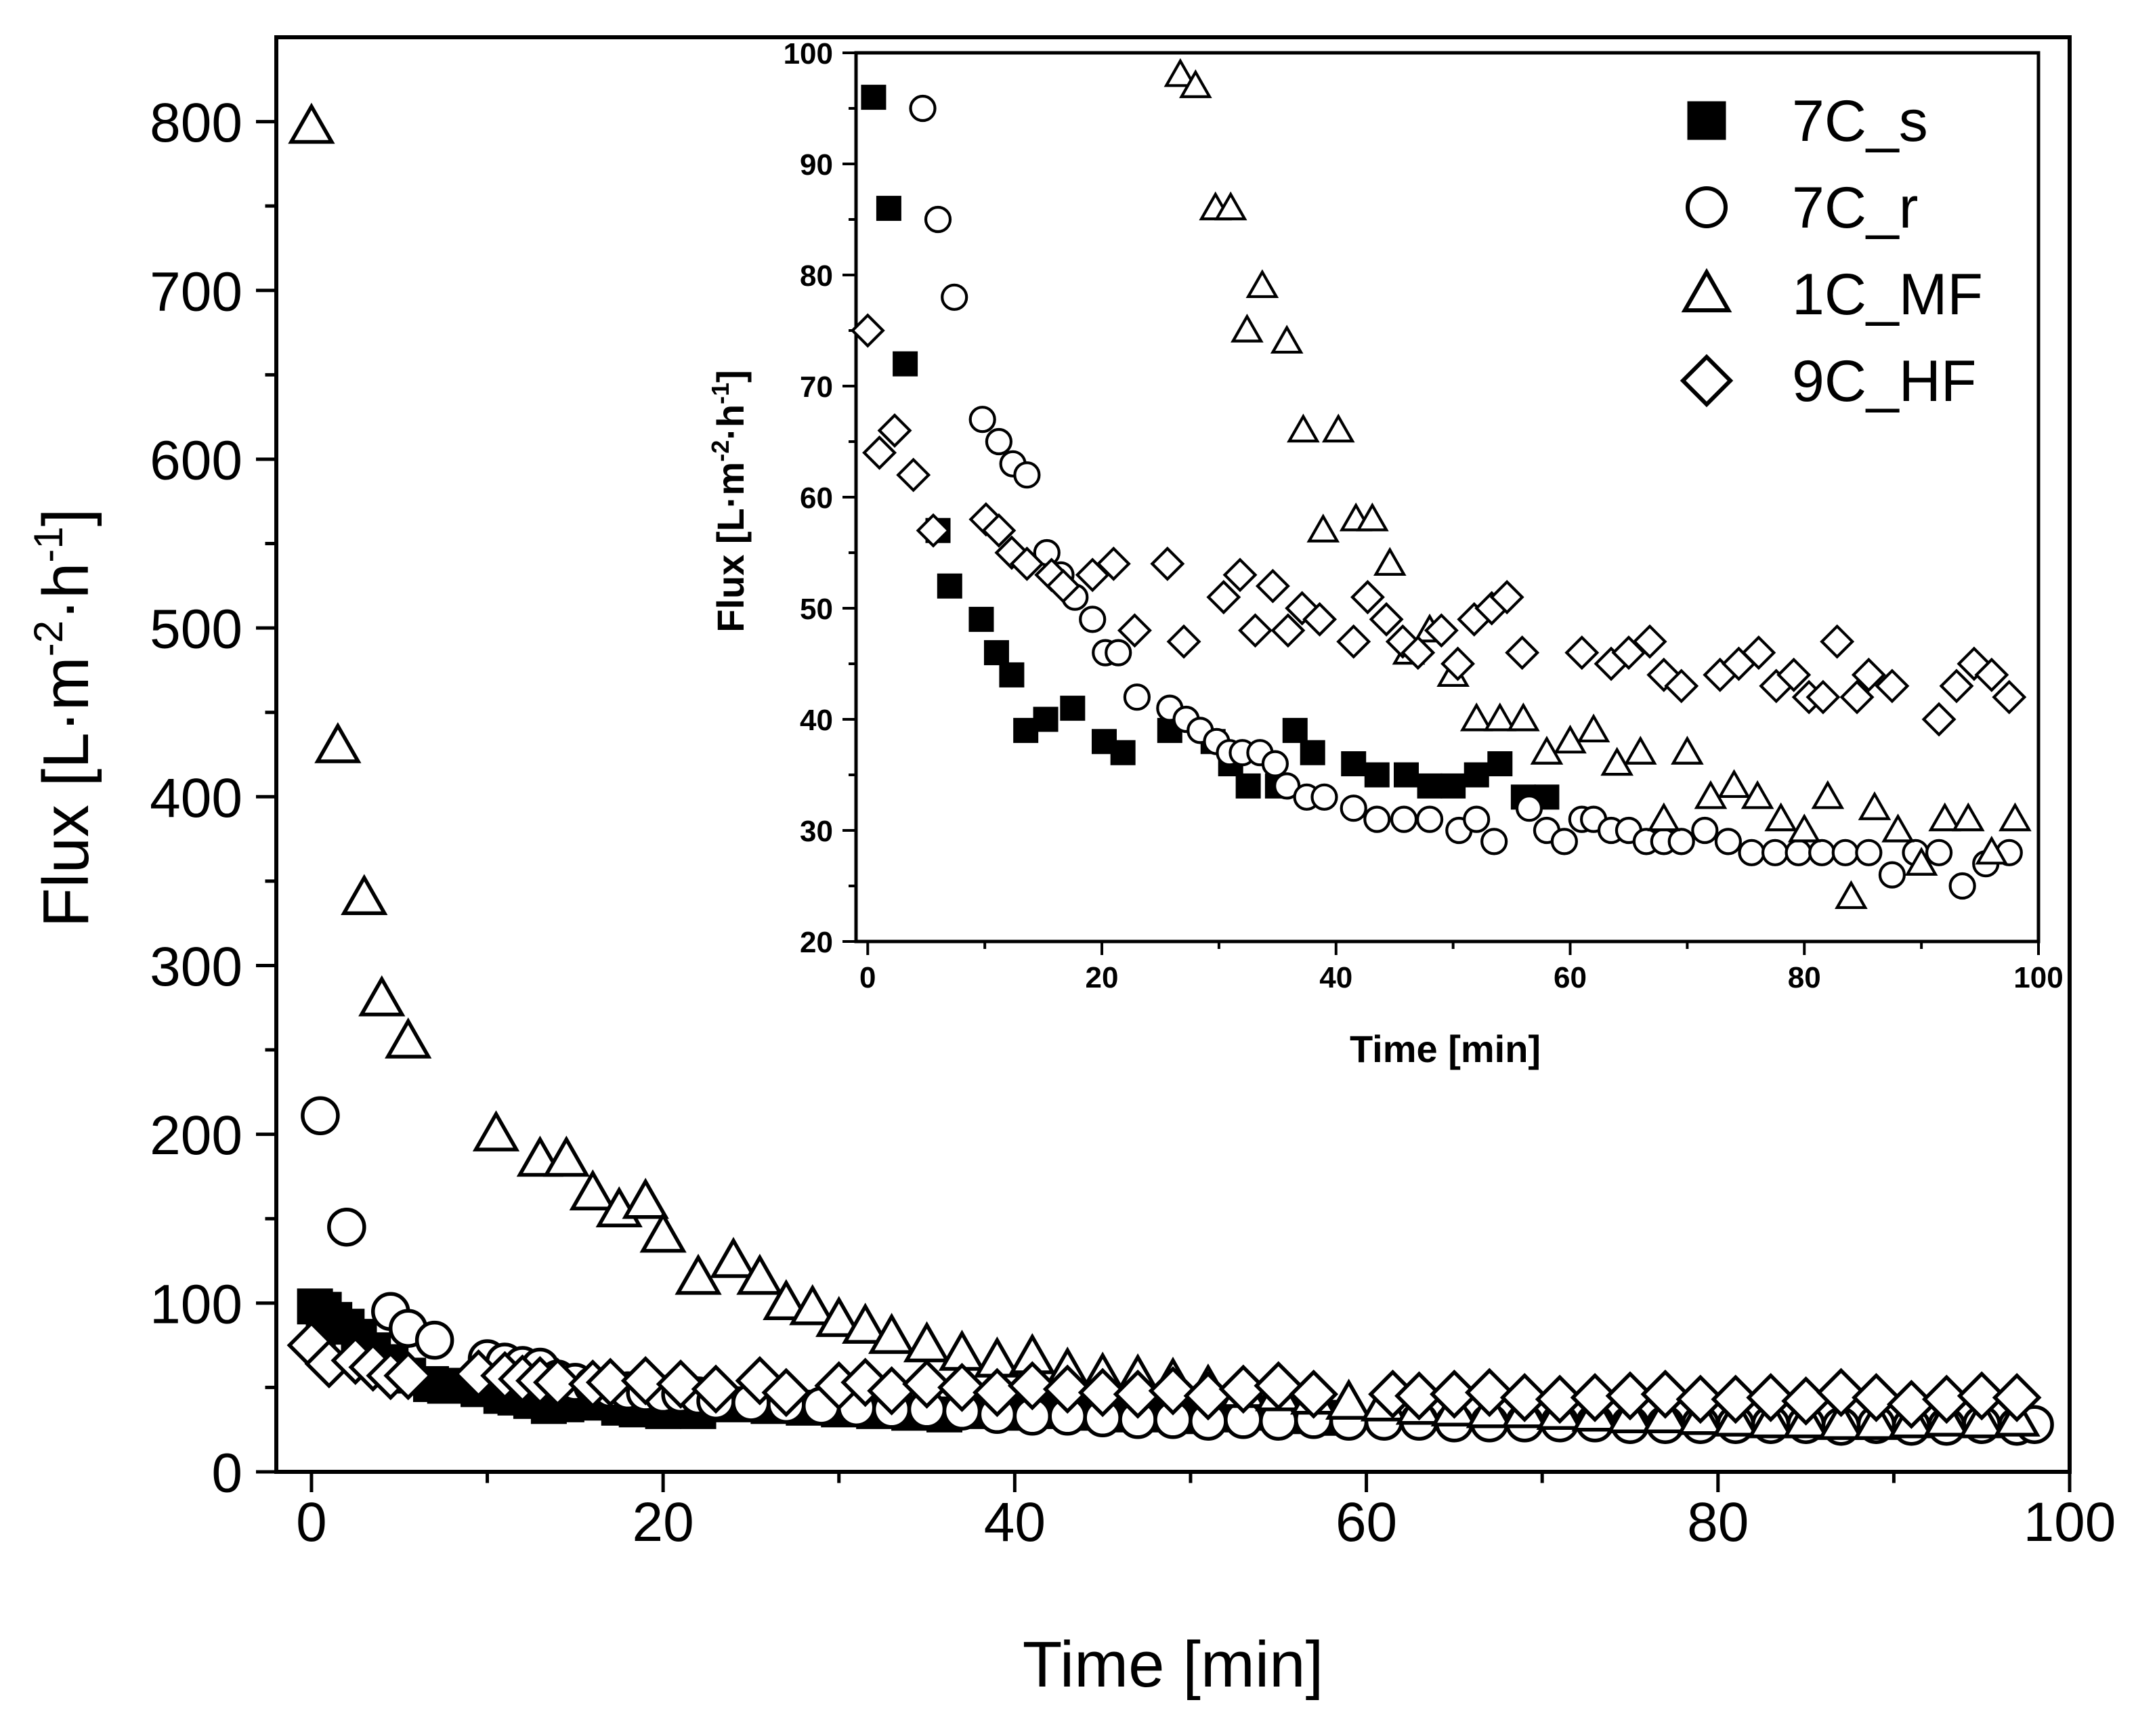 The height and width of the screenshot is (1736, 2136). What do you see at coordinates (66, 518) in the screenshot?
I see `main-ylabel-end: ]` at bounding box center [66, 518].